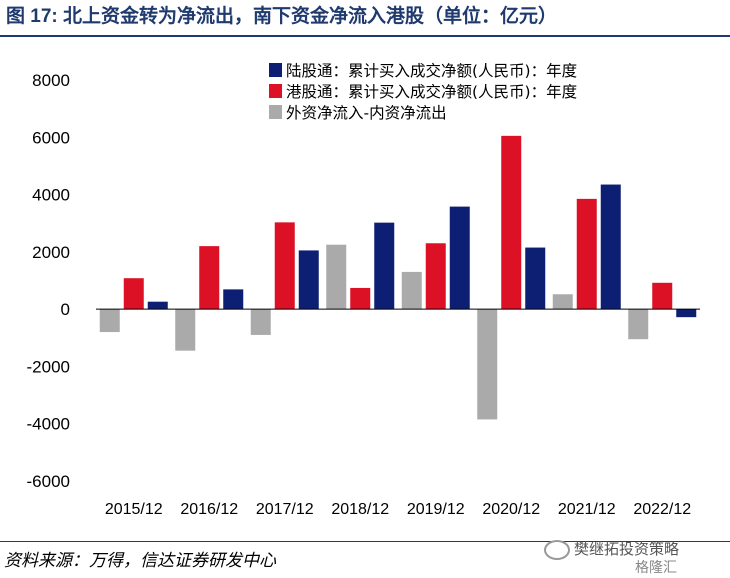 The image size is (730, 578). Describe the element at coordinates (365, 36) in the screenshot. I see `title-divider` at that location.